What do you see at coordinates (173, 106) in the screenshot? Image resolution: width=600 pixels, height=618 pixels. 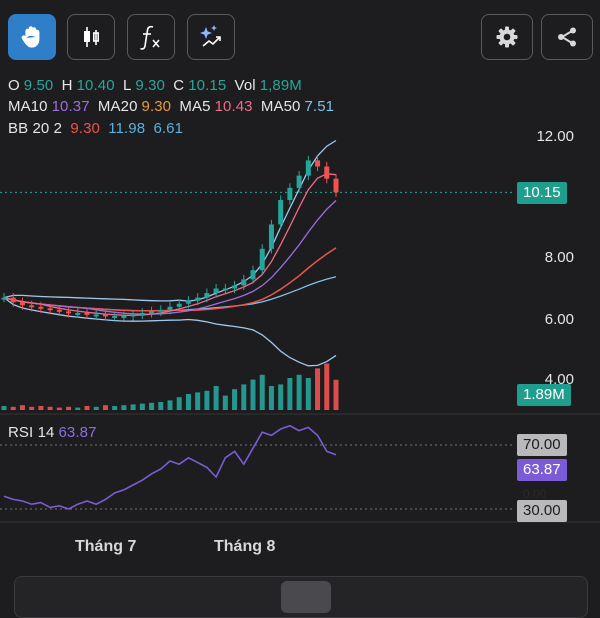 I see `ma-legend: MA10 10.37 MA20 9.30 MA5 10.43 MA50 7.51` at bounding box center [173, 106].